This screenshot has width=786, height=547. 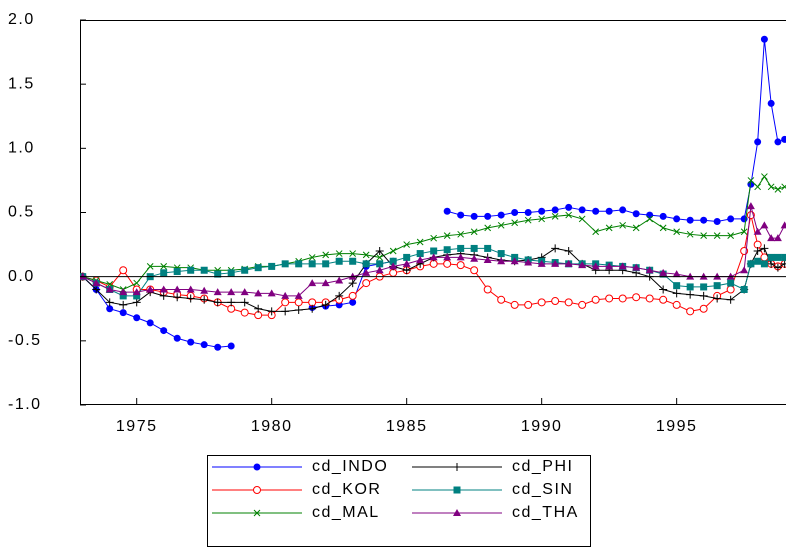 What do you see at coordinates (21, 83) in the screenshot?
I see `y-tick-label: 1.5` at bounding box center [21, 83].